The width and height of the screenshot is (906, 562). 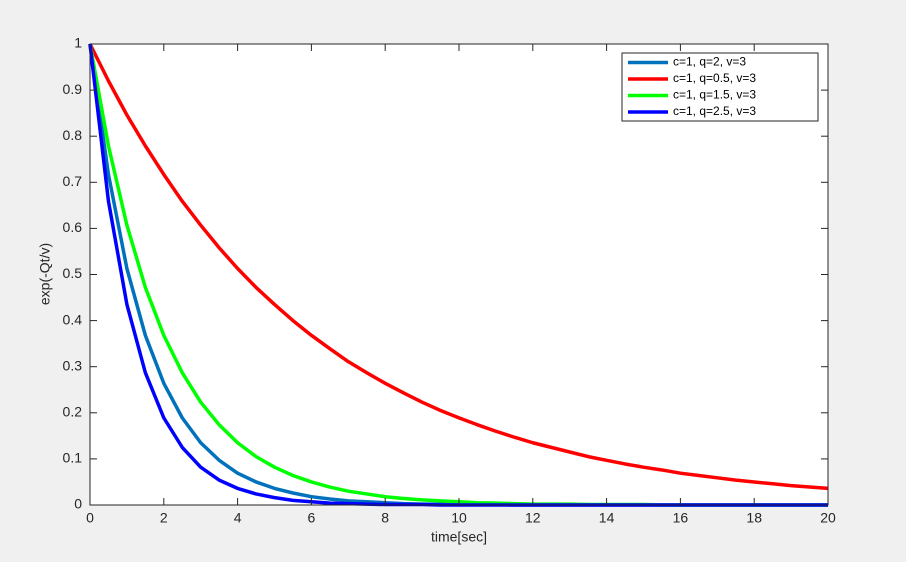 I want to click on y-tick-label: 0.2, so click(x=73, y=412).